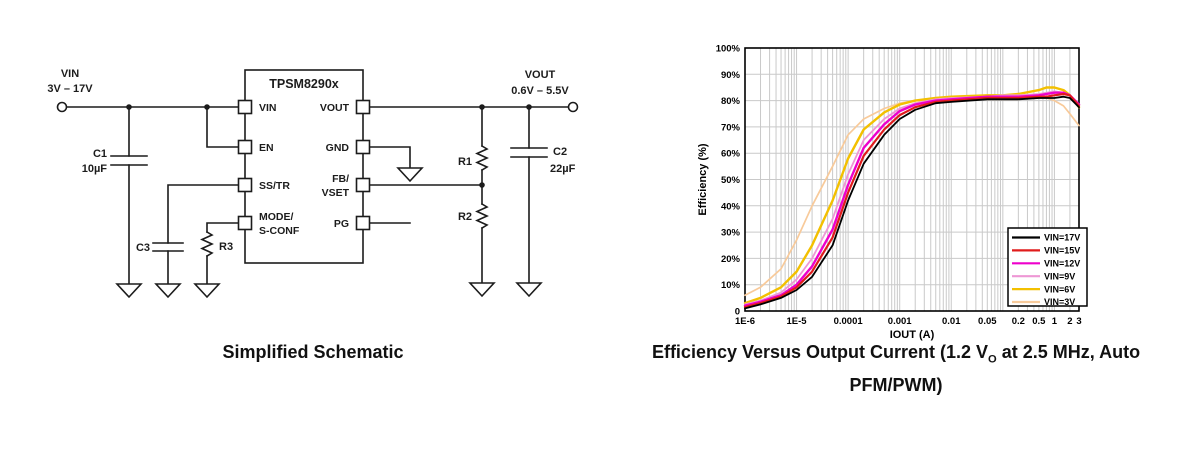 The width and height of the screenshot is (1194, 450). I want to click on x-tick-label: 0.01, so click(951, 321).